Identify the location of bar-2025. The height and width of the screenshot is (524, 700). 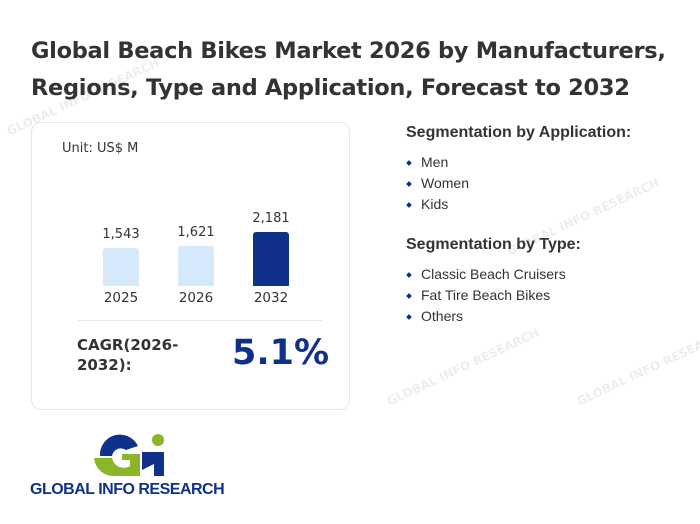
(121, 267).